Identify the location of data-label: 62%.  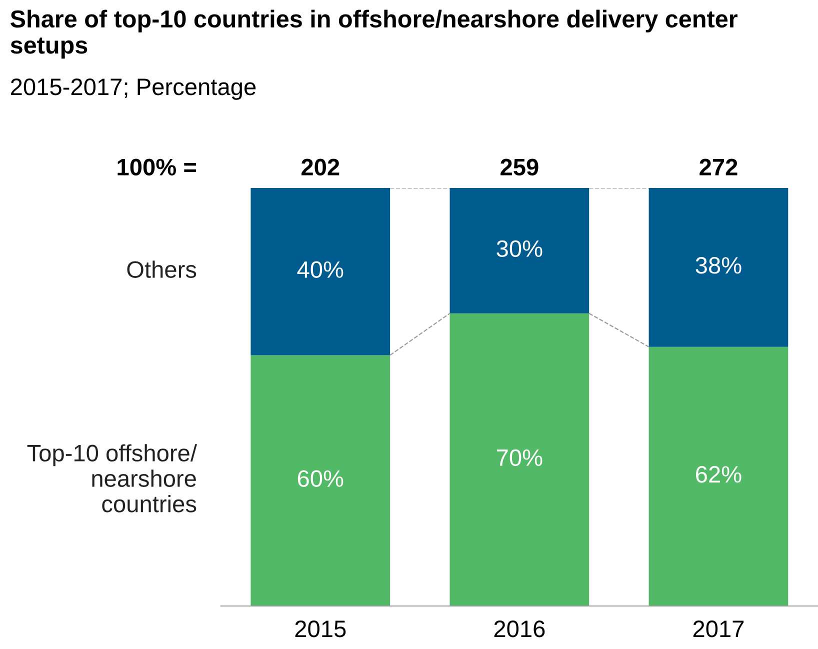
(719, 474).